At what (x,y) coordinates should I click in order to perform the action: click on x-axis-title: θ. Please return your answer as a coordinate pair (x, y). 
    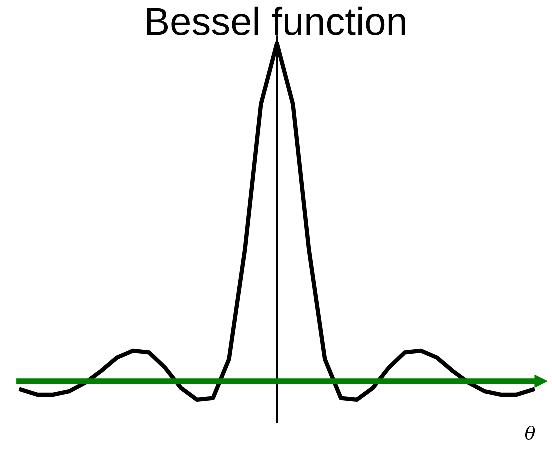
    Looking at the image, I should click on (530, 433).